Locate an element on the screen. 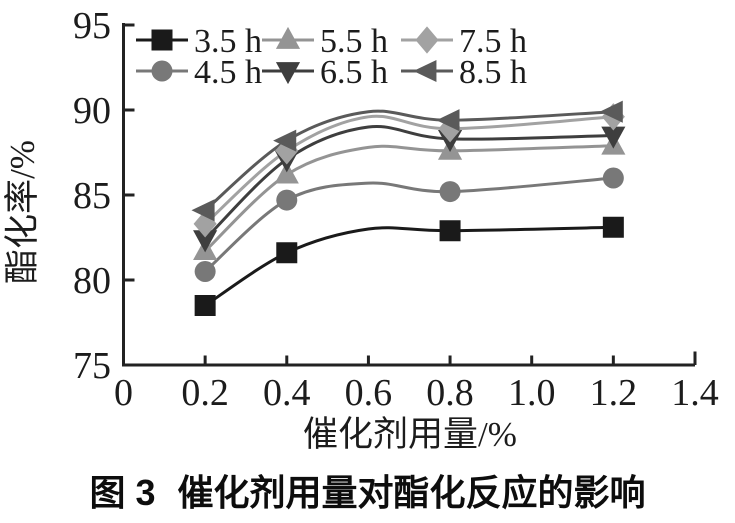  legend-label: 8.5 h is located at coordinates (493, 72).